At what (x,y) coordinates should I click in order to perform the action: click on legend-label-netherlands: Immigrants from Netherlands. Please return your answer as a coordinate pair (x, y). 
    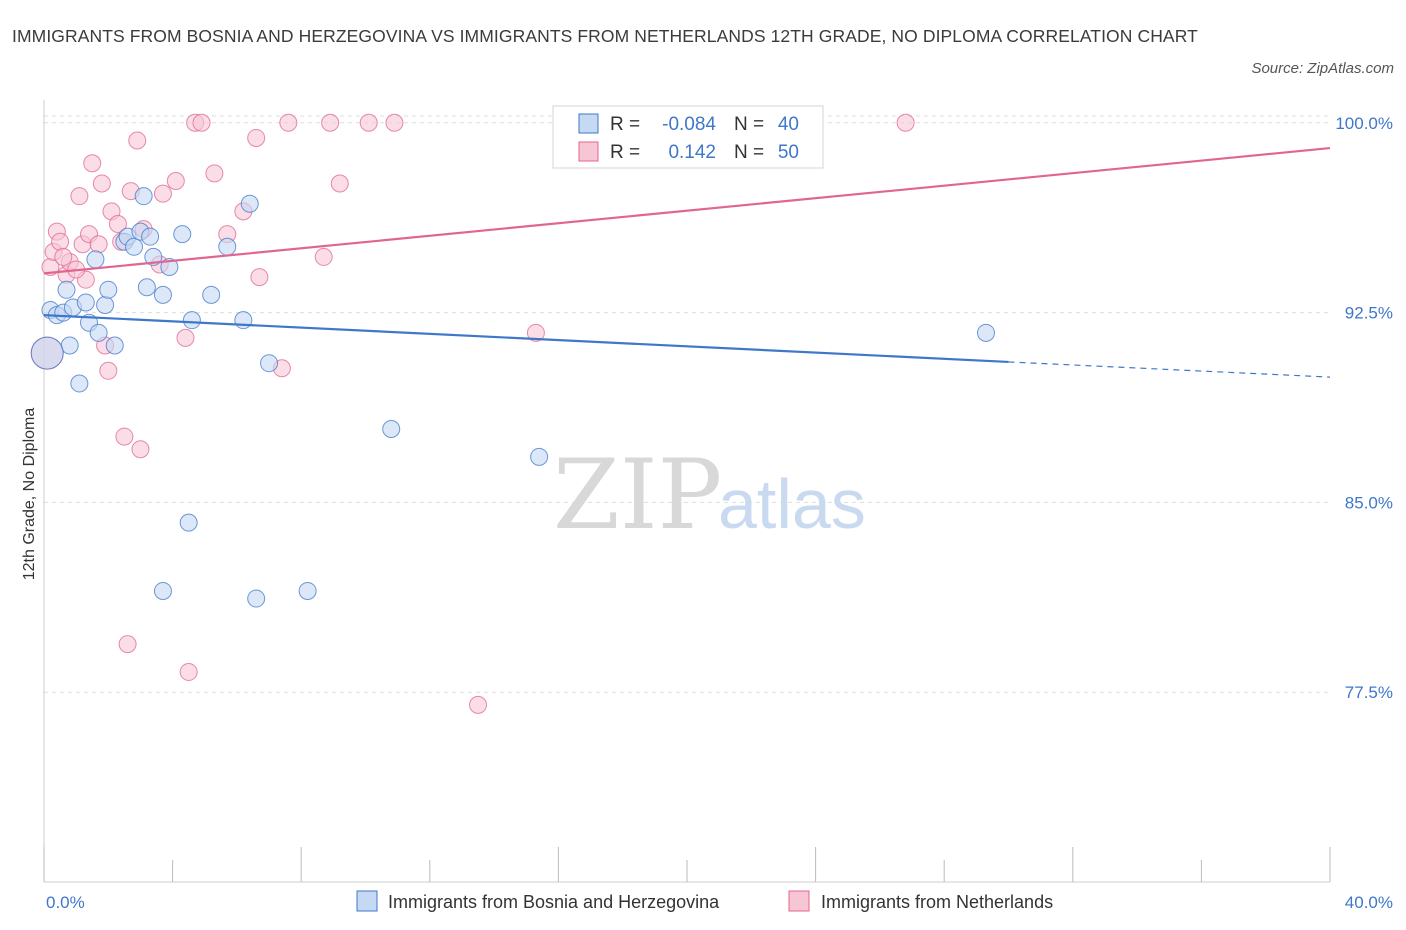
    Looking at the image, I should click on (937, 902).